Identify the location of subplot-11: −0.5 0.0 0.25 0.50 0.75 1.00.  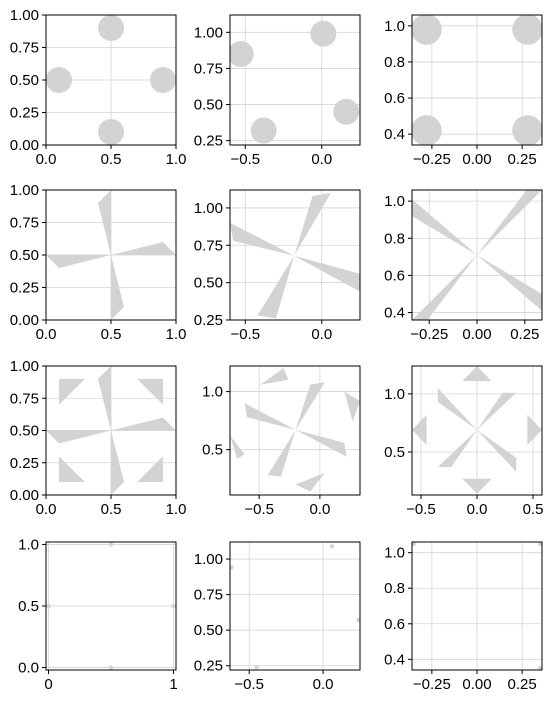
(277, 617).